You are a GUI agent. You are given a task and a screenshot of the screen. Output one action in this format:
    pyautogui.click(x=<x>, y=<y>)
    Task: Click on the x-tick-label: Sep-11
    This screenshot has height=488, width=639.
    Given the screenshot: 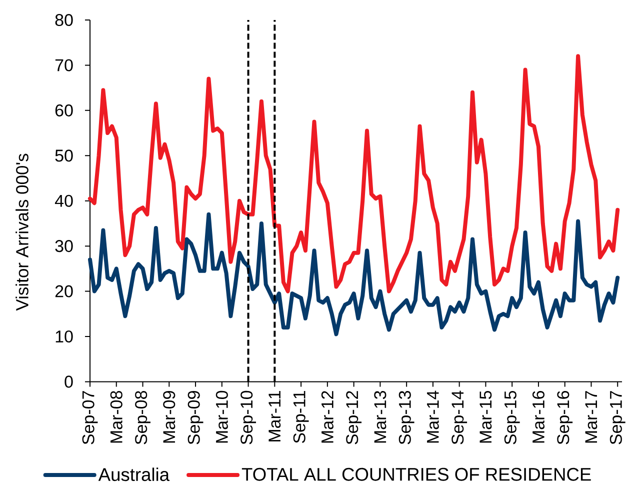 What is the action you would take?
    pyautogui.click(x=301, y=417)
    